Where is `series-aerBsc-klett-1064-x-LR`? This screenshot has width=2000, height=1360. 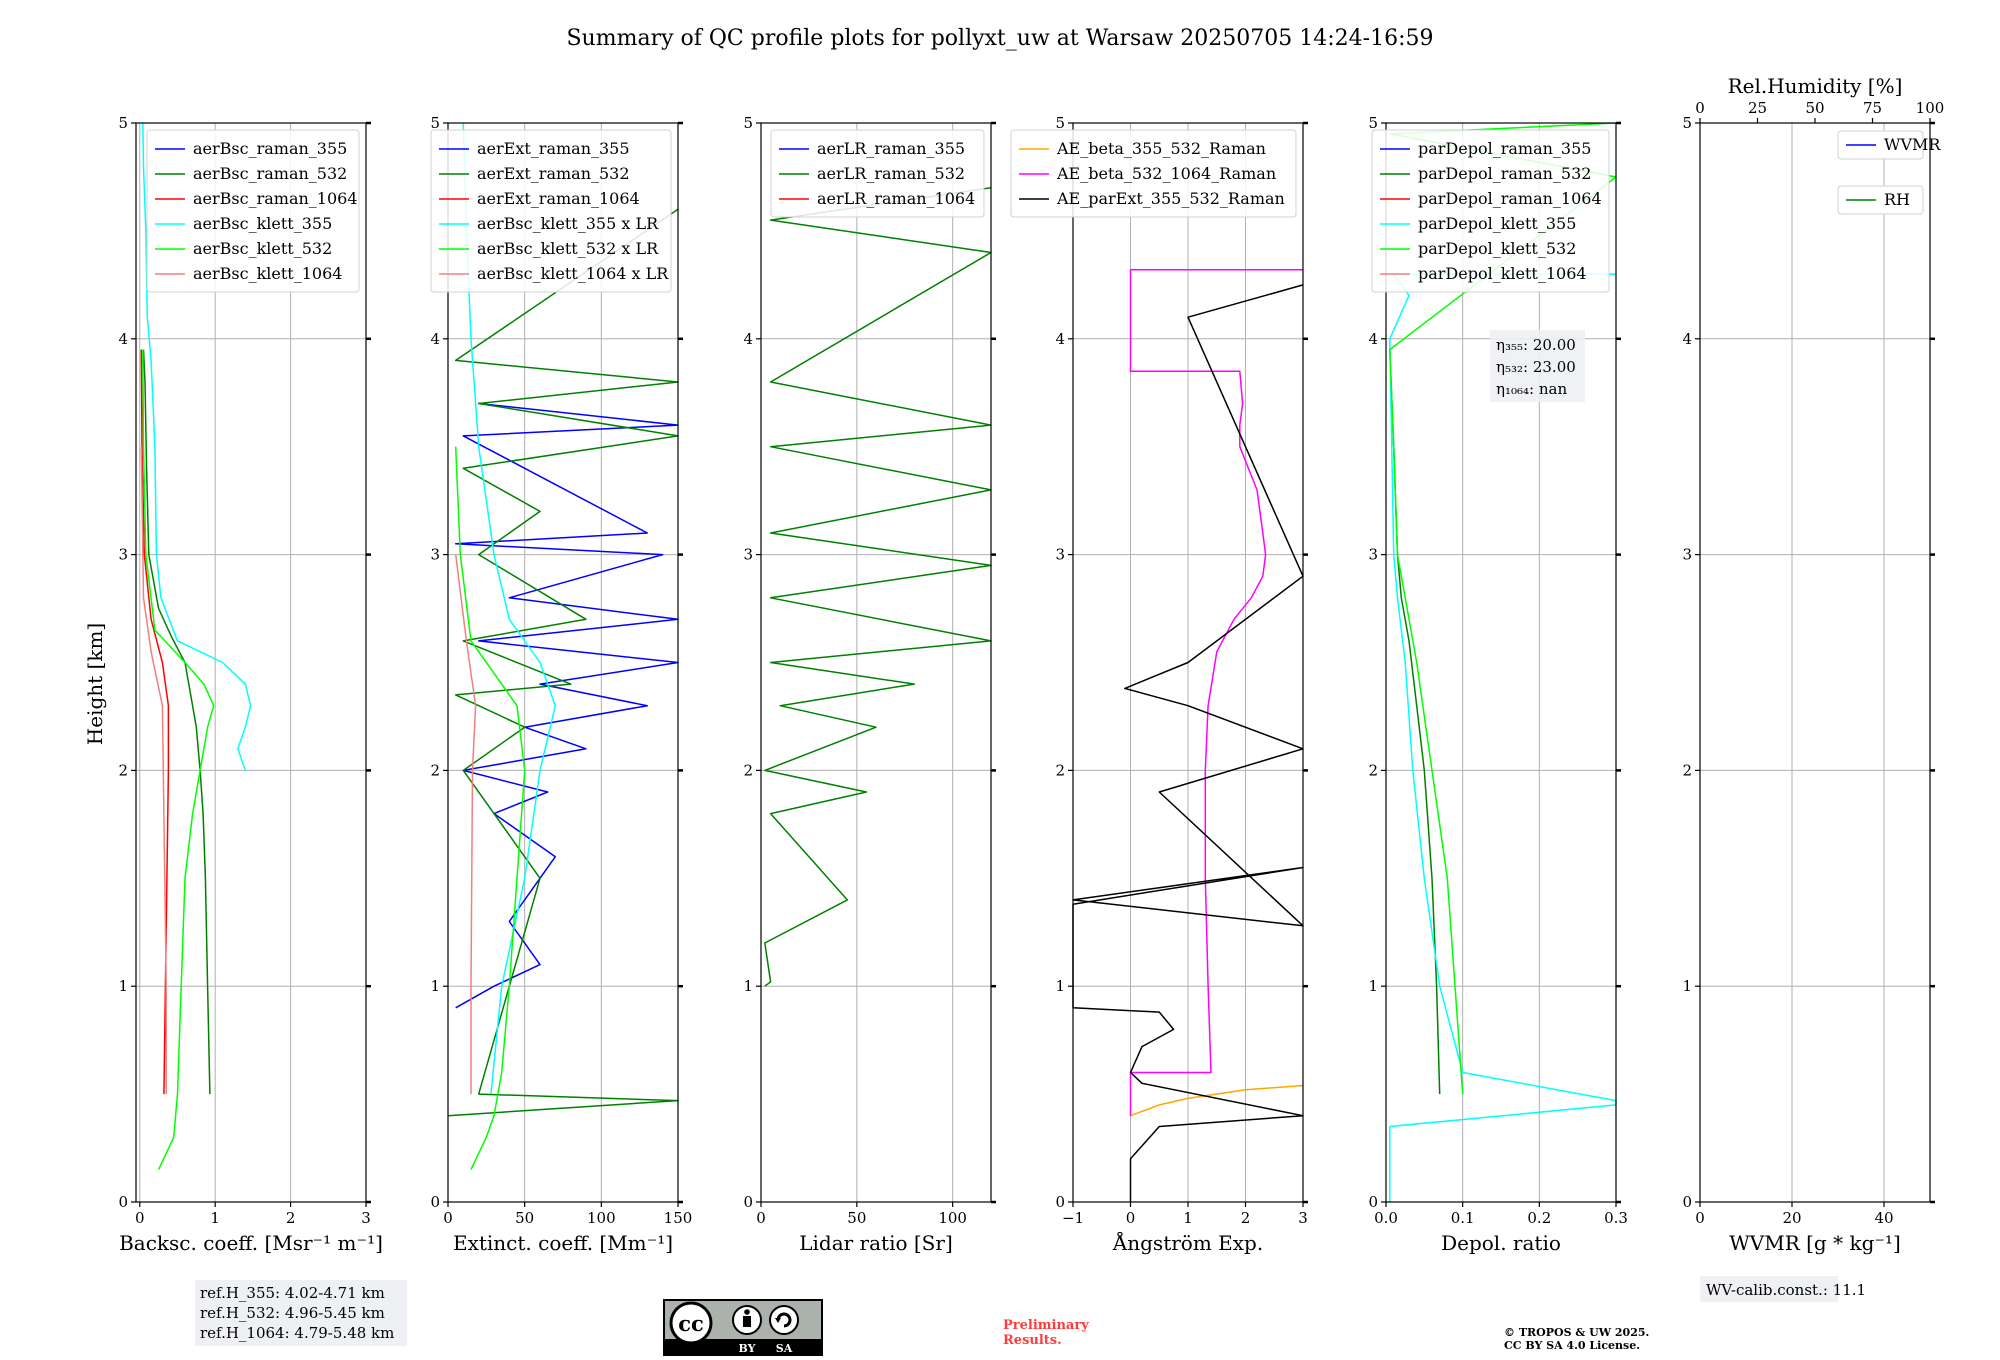
series-aerBsc-klett-1064-x-LR is located at coordinates (465, 824).